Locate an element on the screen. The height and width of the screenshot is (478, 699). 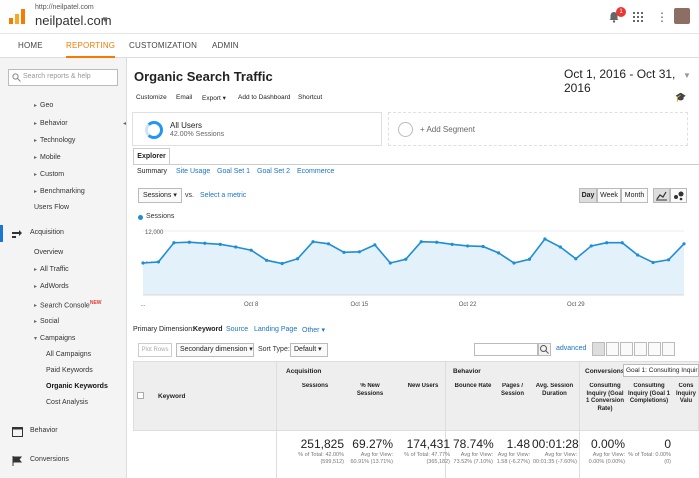
column-header: Sessions is located at coordinates (315, 386).